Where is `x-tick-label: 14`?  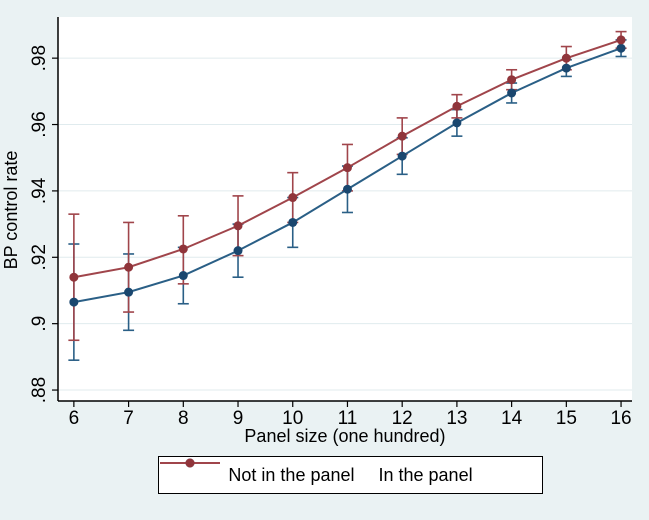 x-tick-label: 14 is located at coordinates (512, 418).